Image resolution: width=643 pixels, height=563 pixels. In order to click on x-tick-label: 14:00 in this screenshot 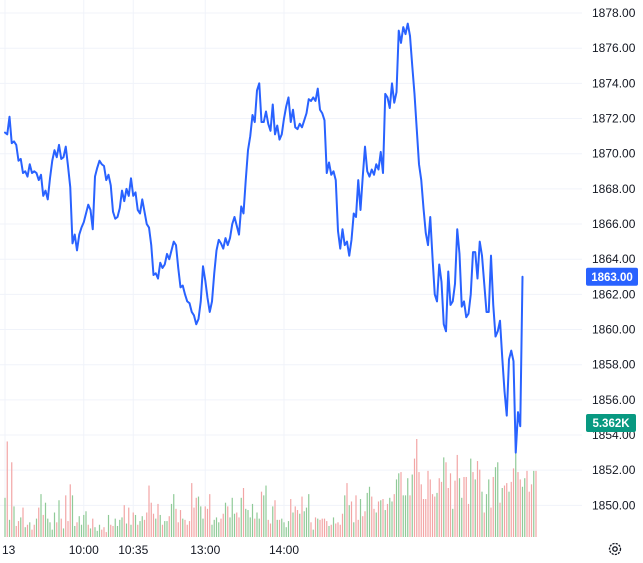, I will do `click(284, 550)`.